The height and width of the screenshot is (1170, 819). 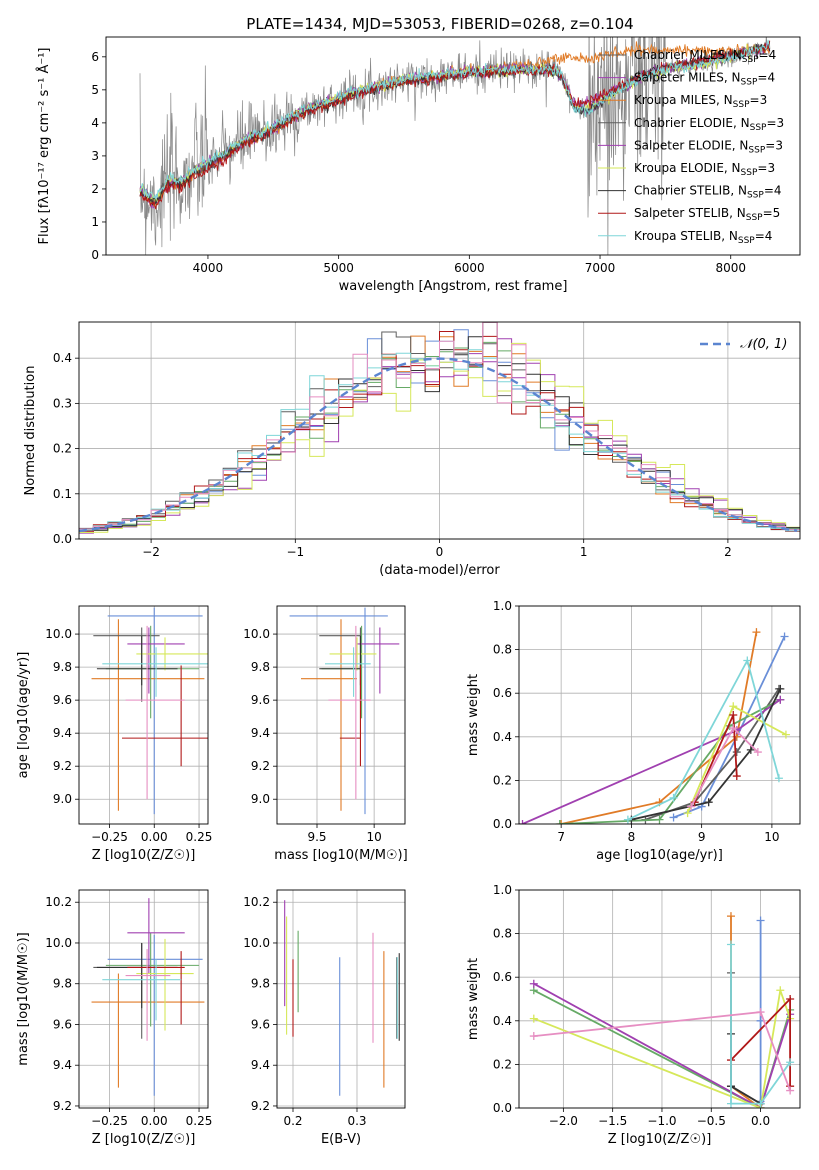 What do you see at coordinates (109, 837) in the screenshot?
I see `x-tick-label: −0.25` at bounding box center [109, 837].